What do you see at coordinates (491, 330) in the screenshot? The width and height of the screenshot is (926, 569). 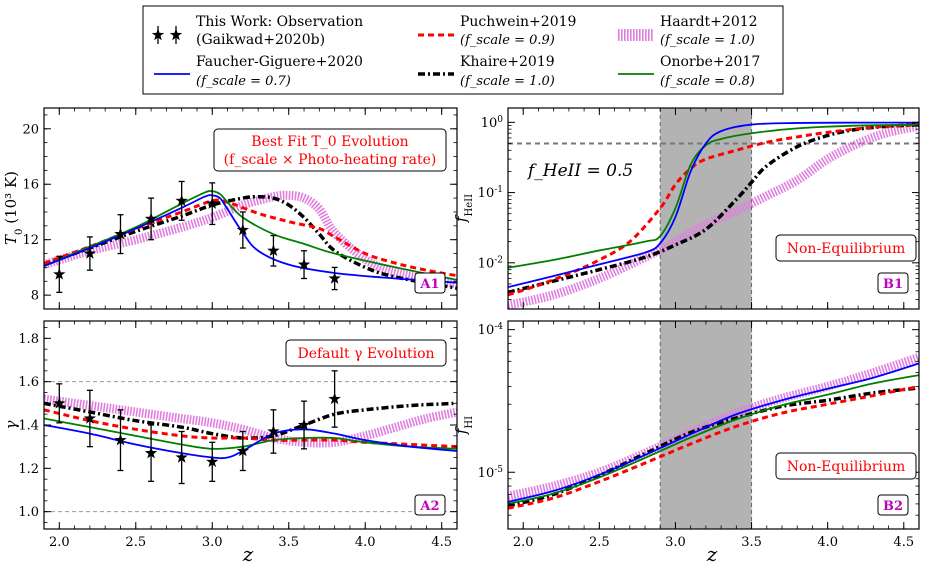 I see `y-tick-label-b2-1: 10⁻⁴` at bounding box center [491, 330].